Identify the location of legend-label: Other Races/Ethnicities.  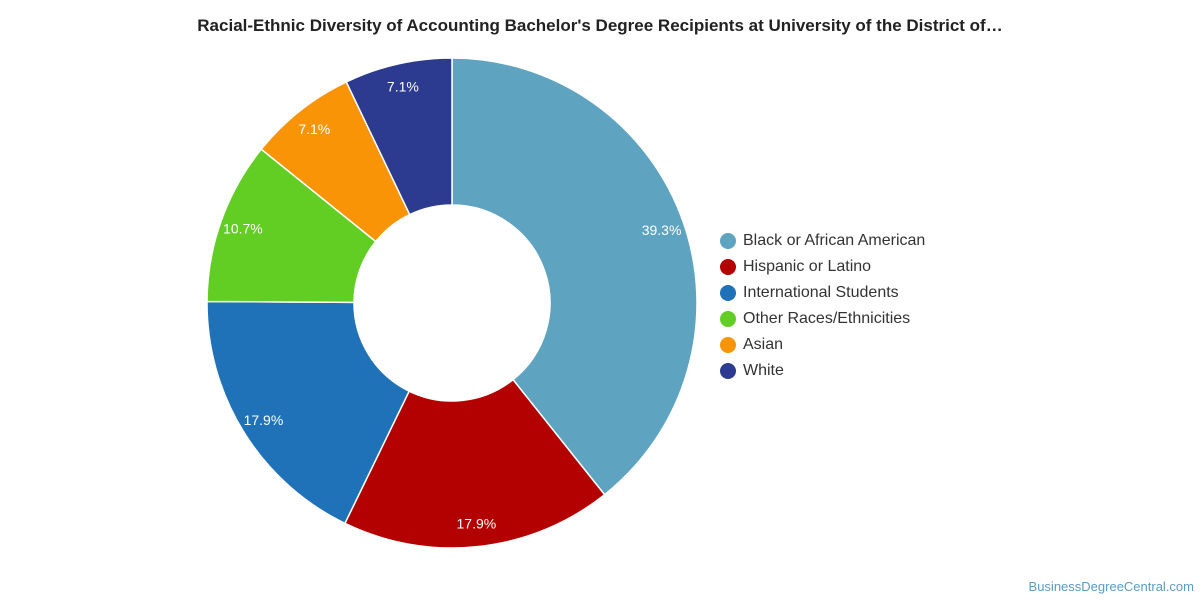
(827, 318).